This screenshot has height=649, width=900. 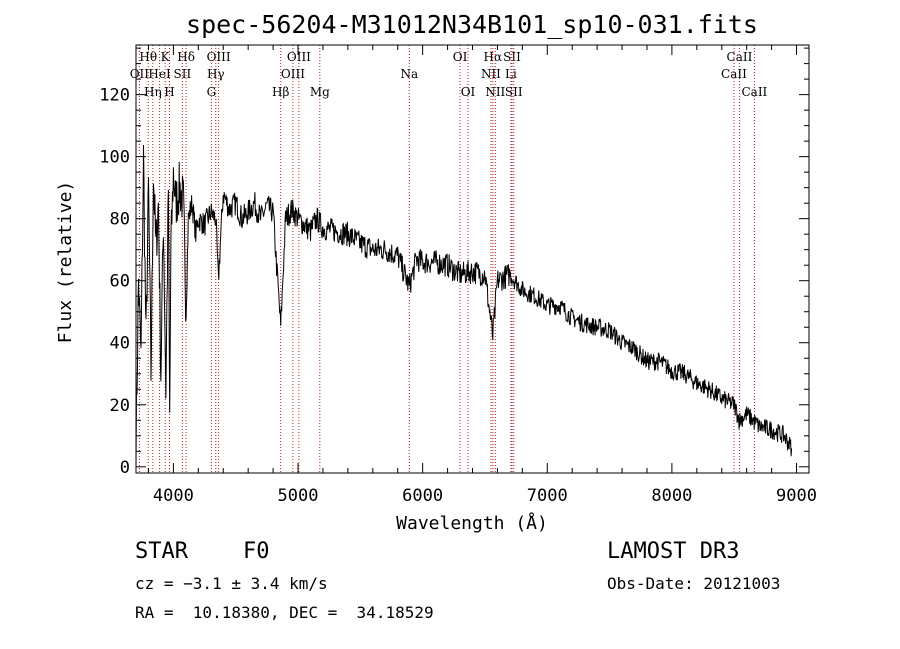 What do you see at coordinates (161, 551) in the screenshot?
I see `object-class: STAR` at bounding box center [161, 551].